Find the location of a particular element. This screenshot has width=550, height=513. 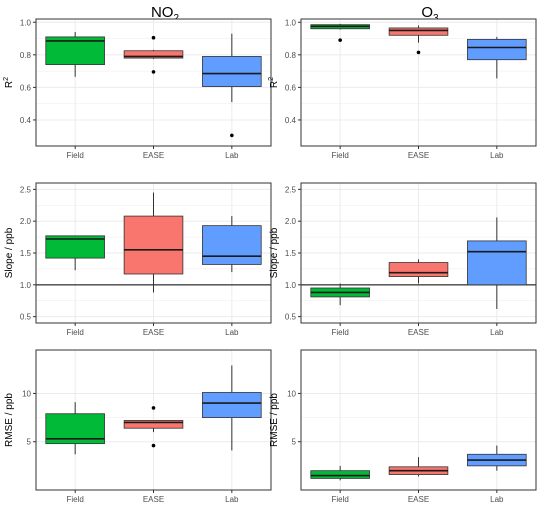

panel-4: 5 10 Field EASE Lab RMSE / ppb is located at coordinates (138, 426).